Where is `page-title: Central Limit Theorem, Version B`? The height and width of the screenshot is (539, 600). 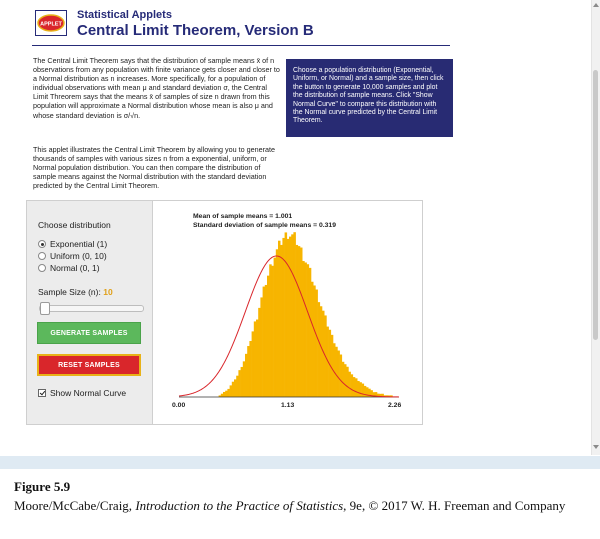
page-title: Central Limit Theorem, Version B is located at coordinates (195, 30).